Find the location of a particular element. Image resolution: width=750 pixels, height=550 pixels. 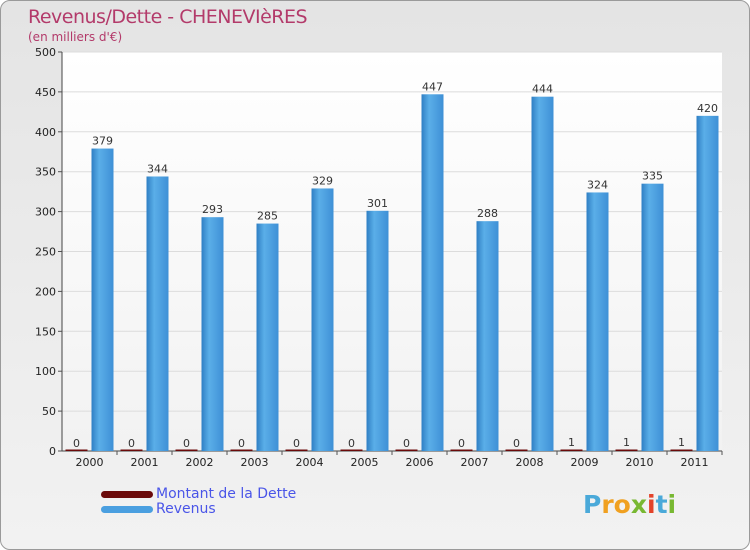

logo-letter: x is located at coordinates (638, 504).